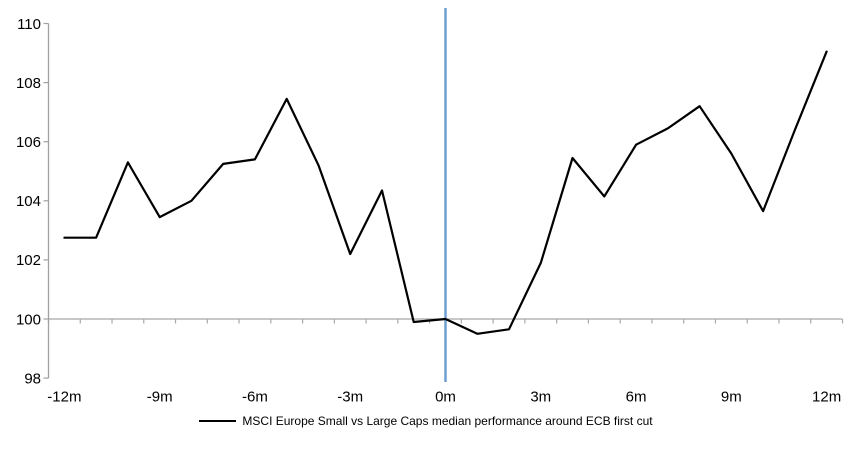 The height and width of the screenshot is (450, 852). Describe the element at coordinates (160, 397) in the screenshot. I see `x-tick-label: -9m` at that location.